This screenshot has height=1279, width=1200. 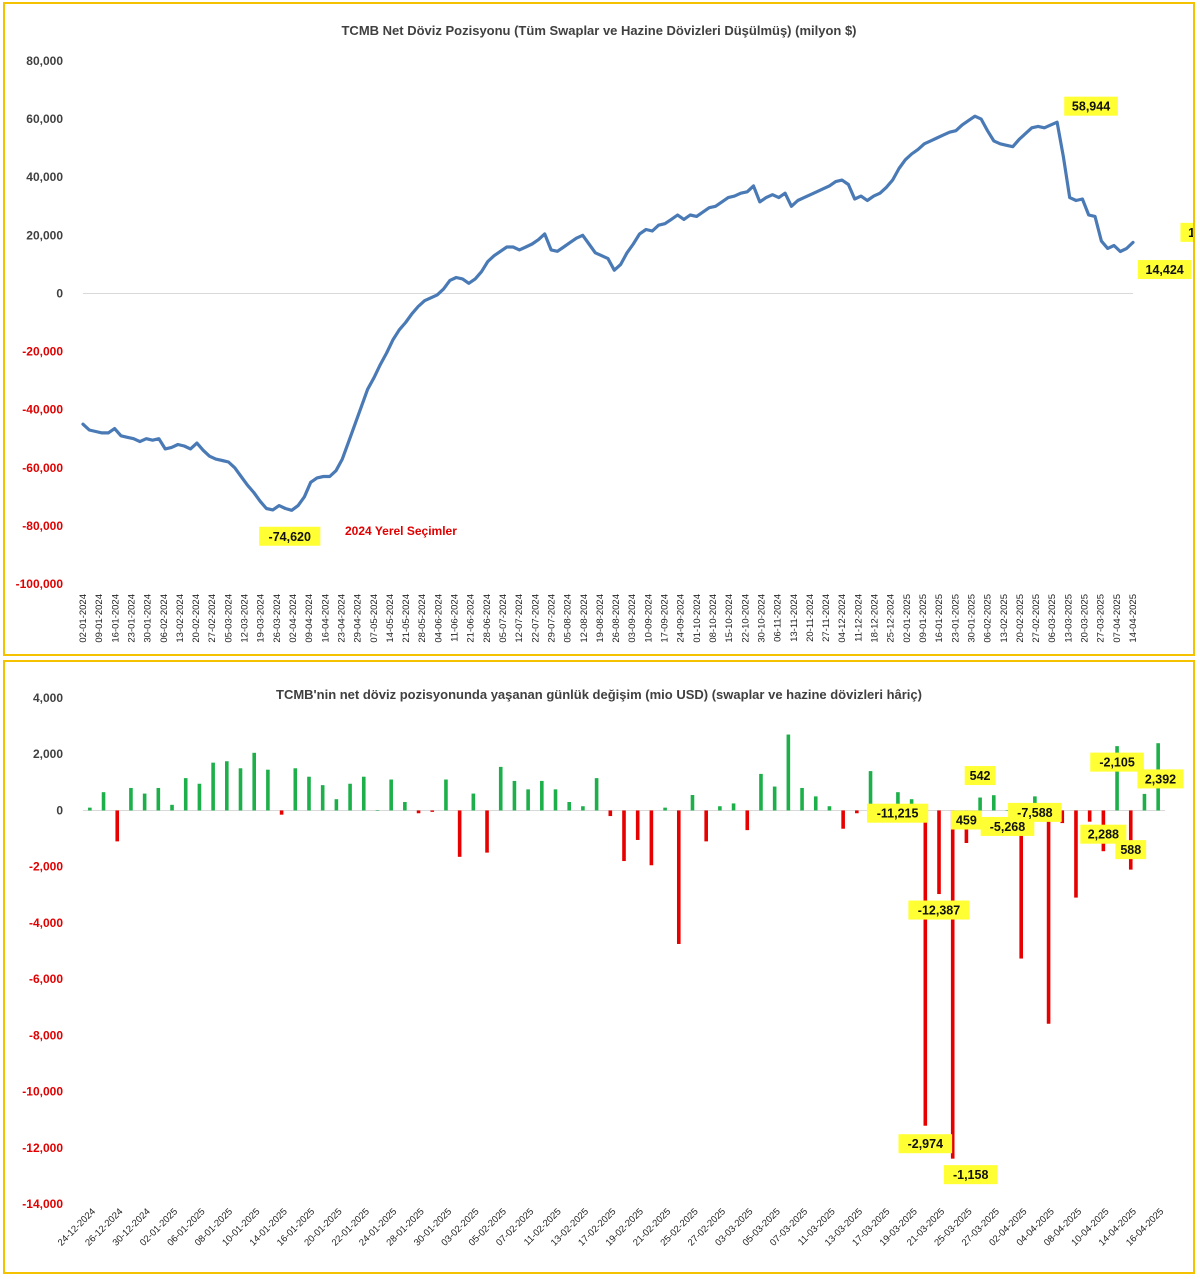 What do you see at coordinates (697, 618) in the screenshot?
I see `x-tick-label: 01-10-2024` at bounding box center [697, 618].